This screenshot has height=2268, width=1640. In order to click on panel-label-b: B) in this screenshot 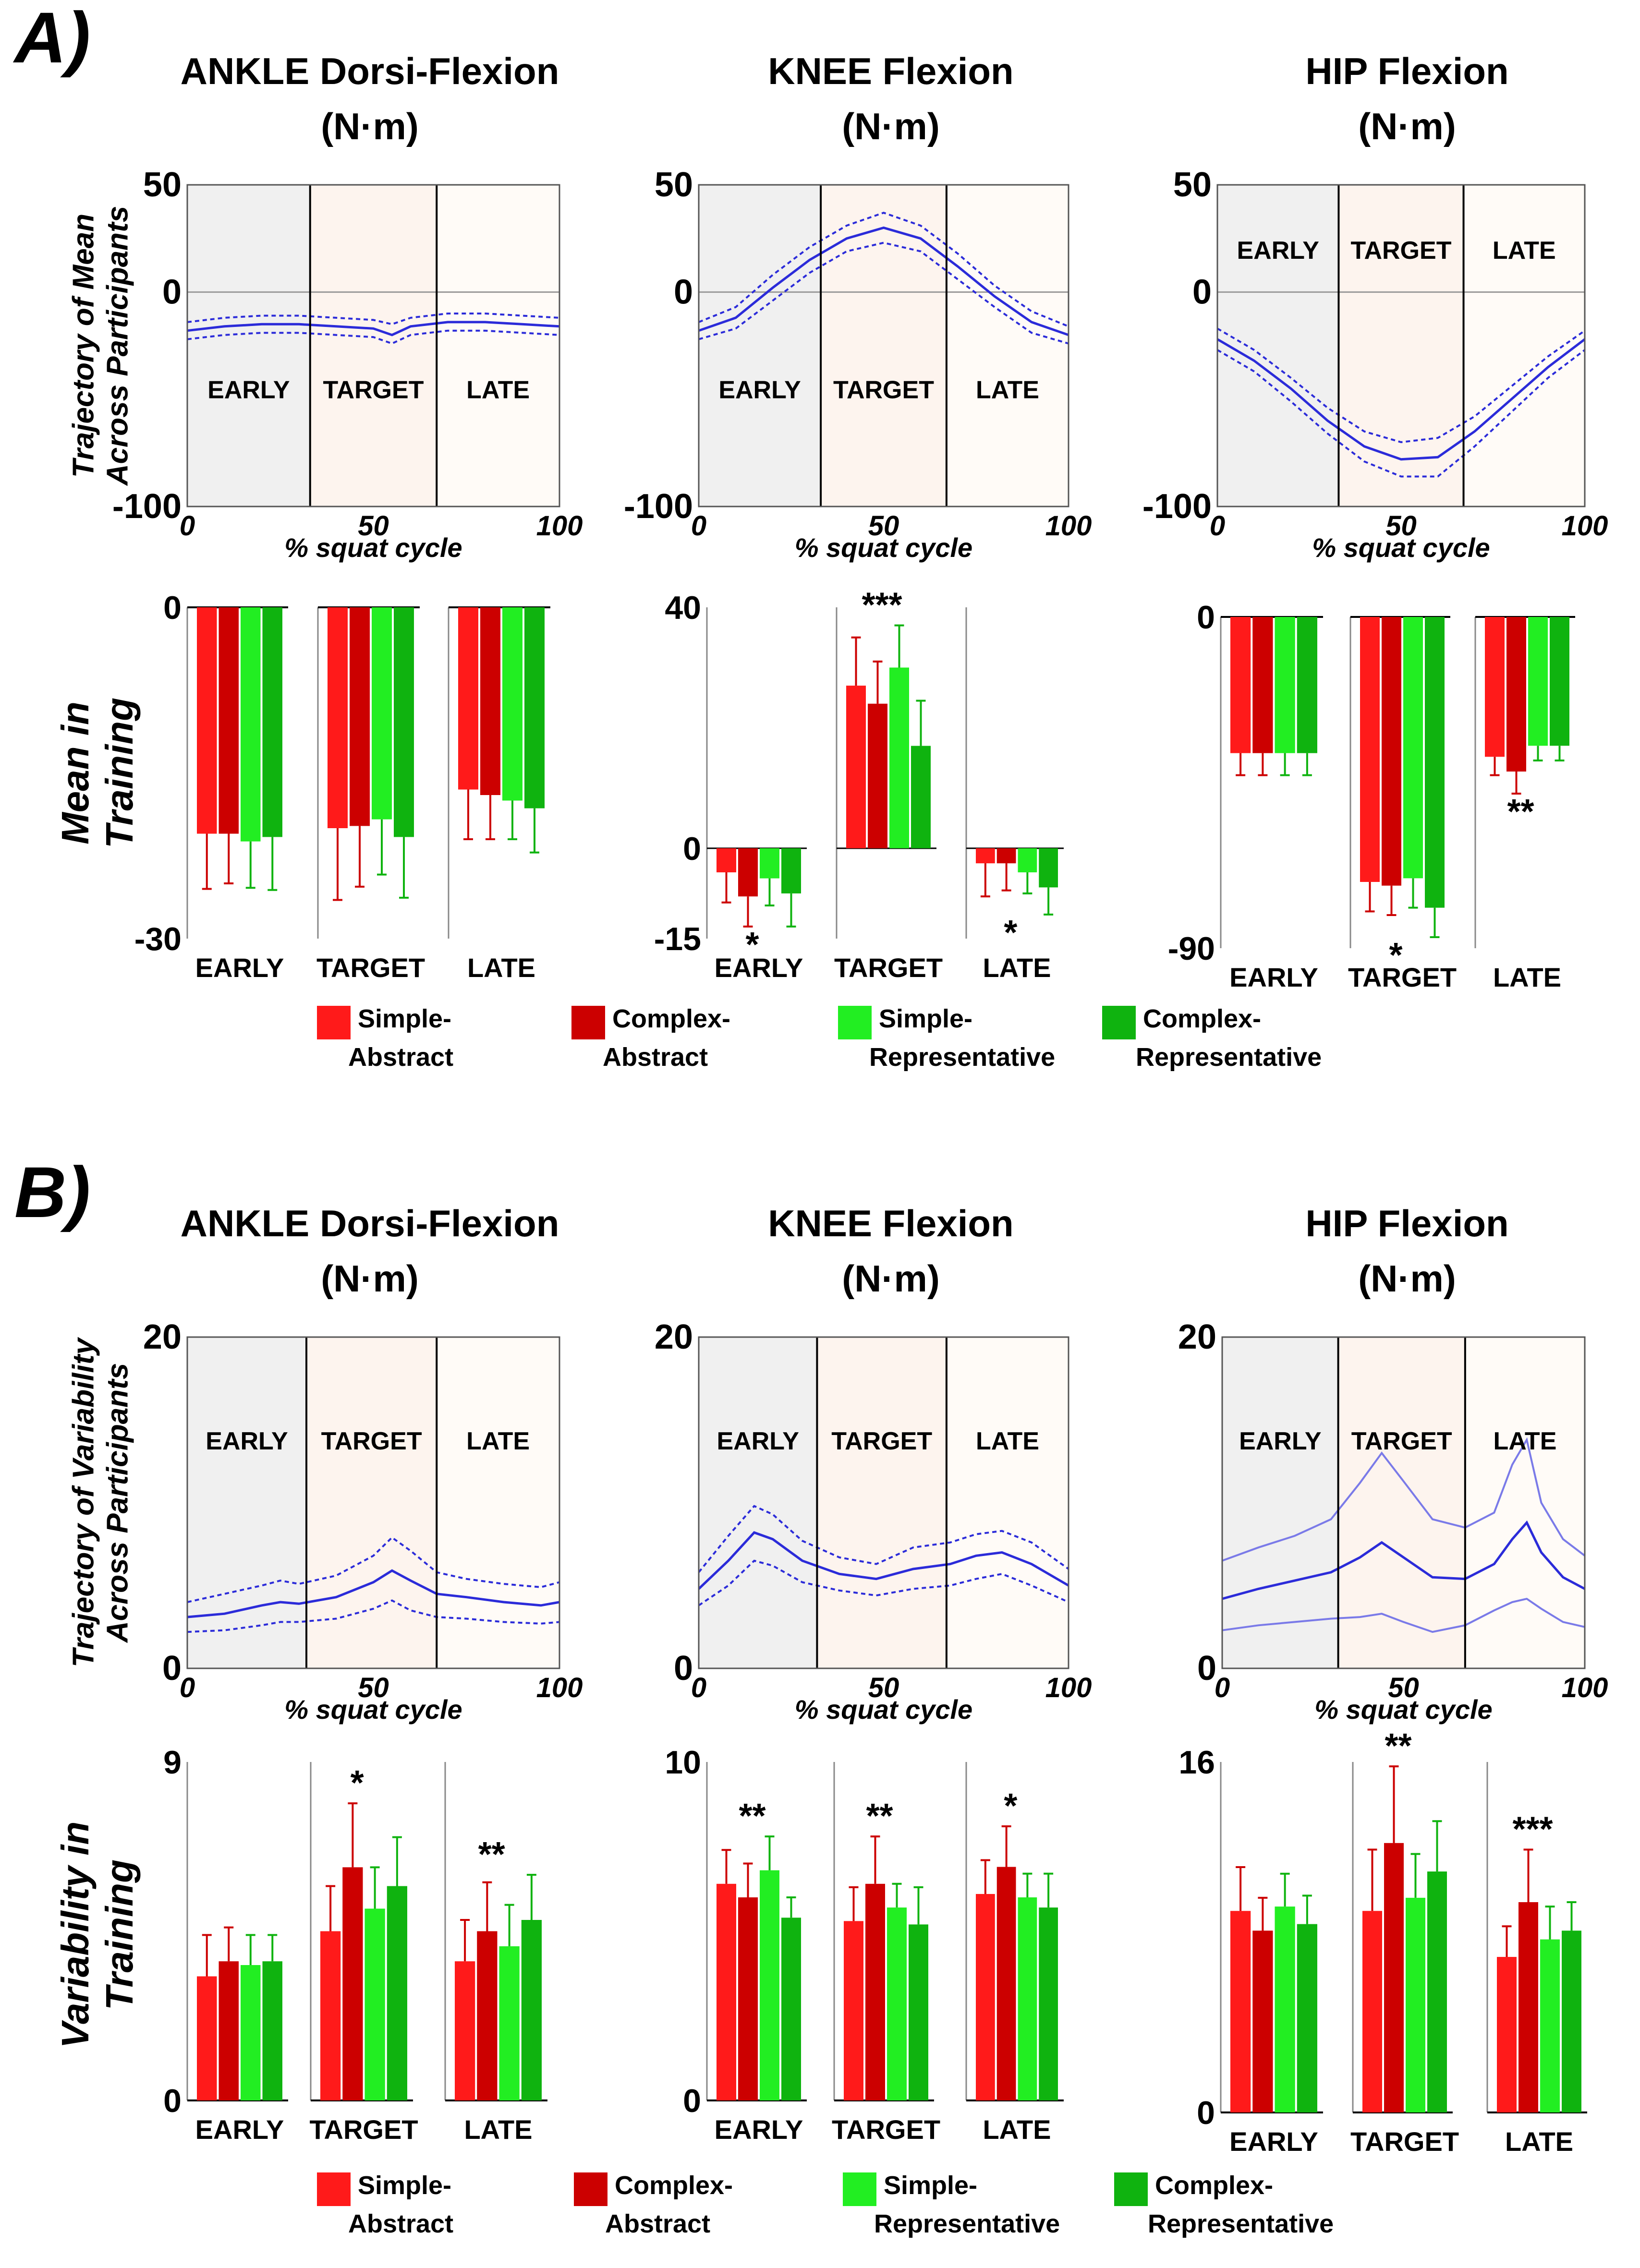, I will do `click(52, 1192)`.